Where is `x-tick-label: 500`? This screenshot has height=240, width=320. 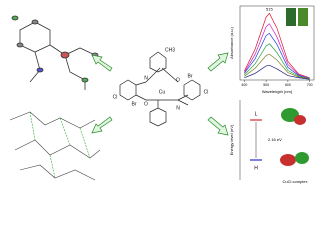
x-tick-label: 500 is located at coordinates (266, 85).